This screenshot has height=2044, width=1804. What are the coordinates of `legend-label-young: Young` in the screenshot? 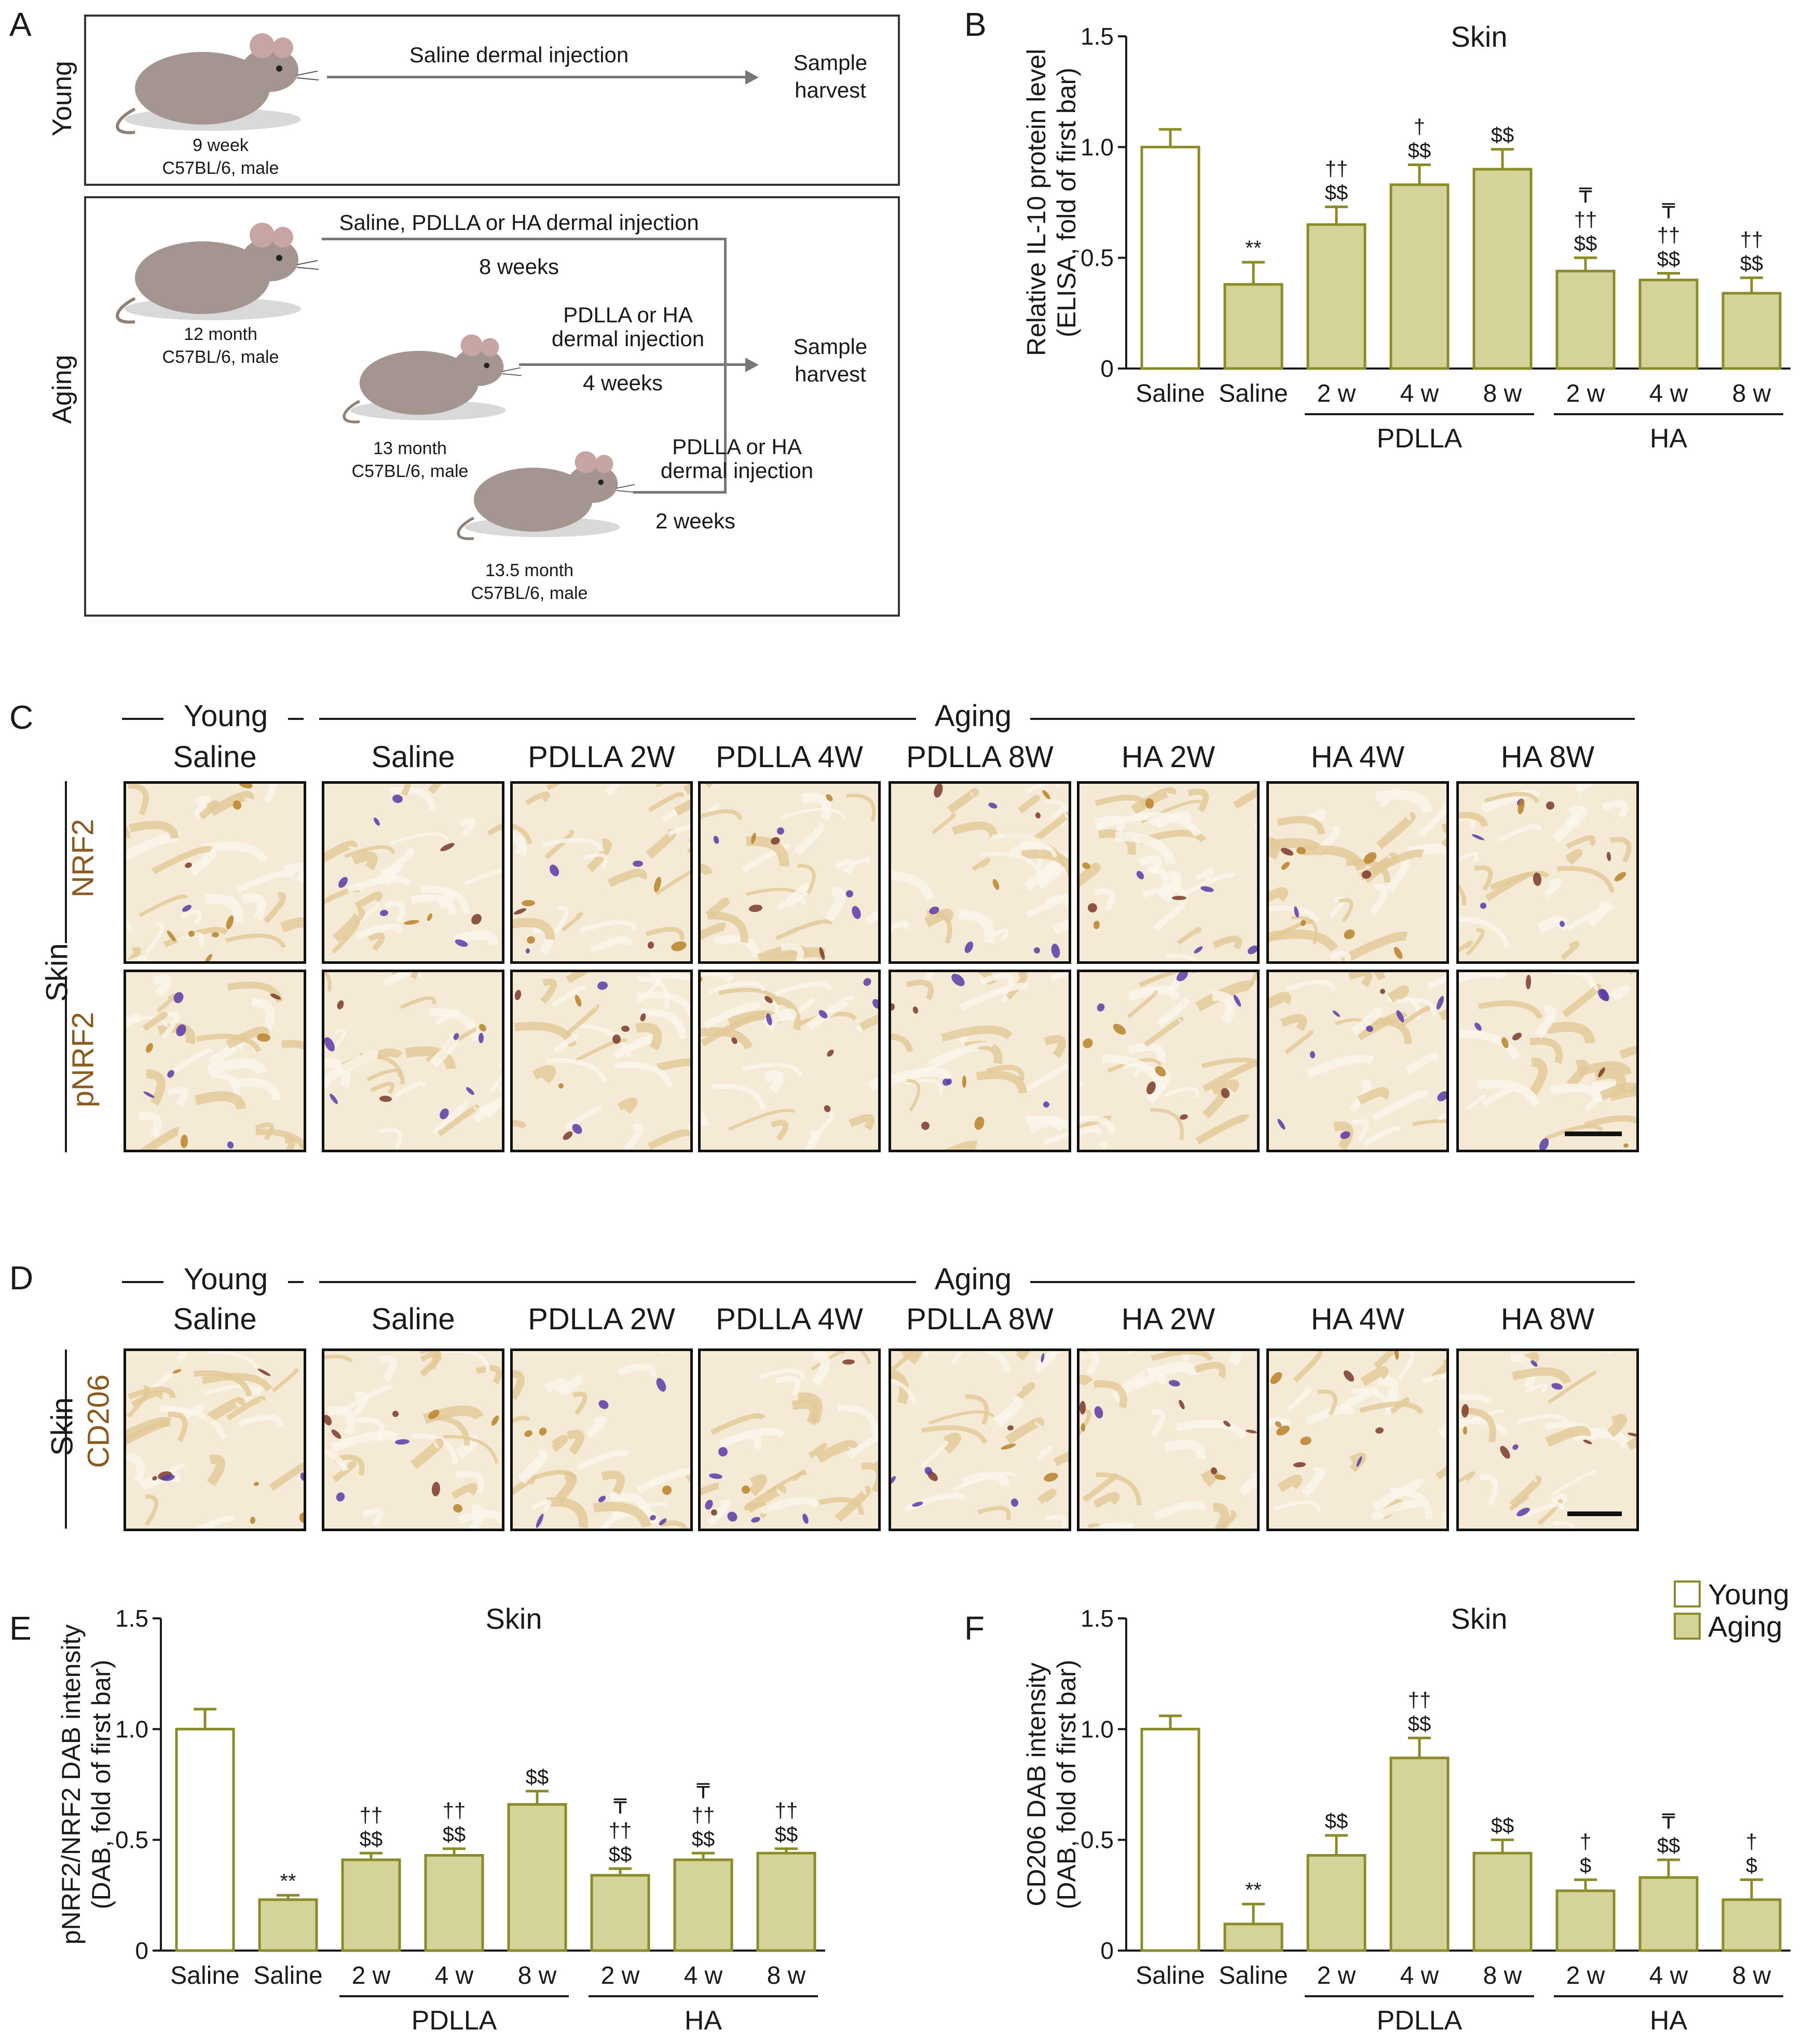 It's located at (1748, 1594).